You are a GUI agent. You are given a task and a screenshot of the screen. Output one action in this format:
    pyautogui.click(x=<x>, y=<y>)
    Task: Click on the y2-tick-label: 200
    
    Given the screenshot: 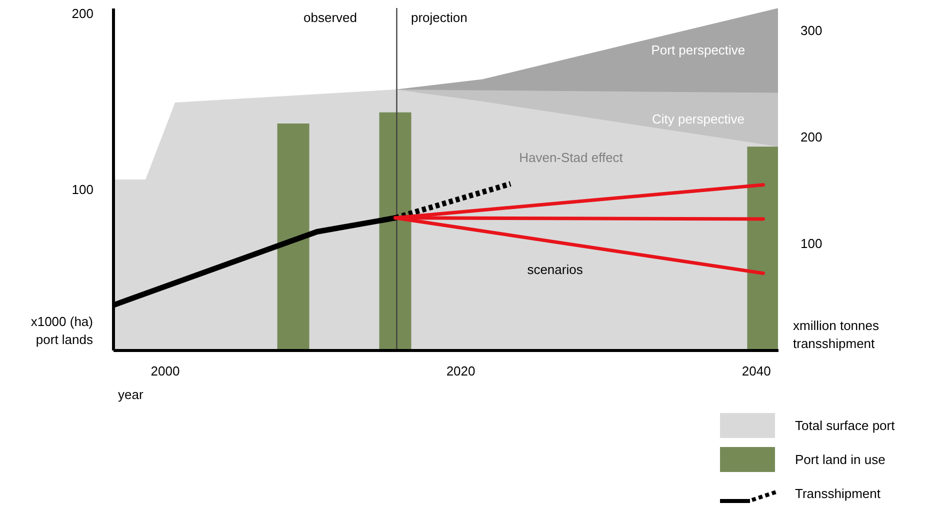 What is the action you would take?
    pyautogui.click(x=811, y=136)
    